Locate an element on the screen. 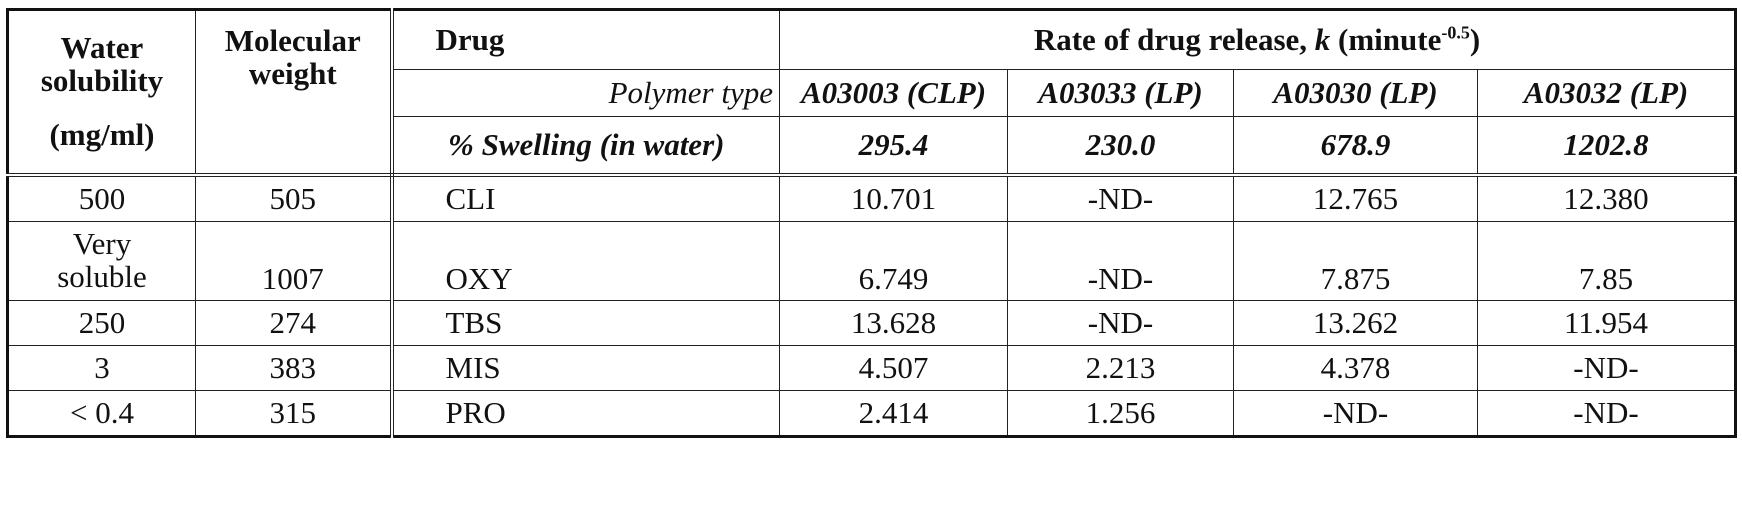  table-row: 500 505 CLI 10.701 -ND- 12.765 12.380 is located at coordinates (872, 198).